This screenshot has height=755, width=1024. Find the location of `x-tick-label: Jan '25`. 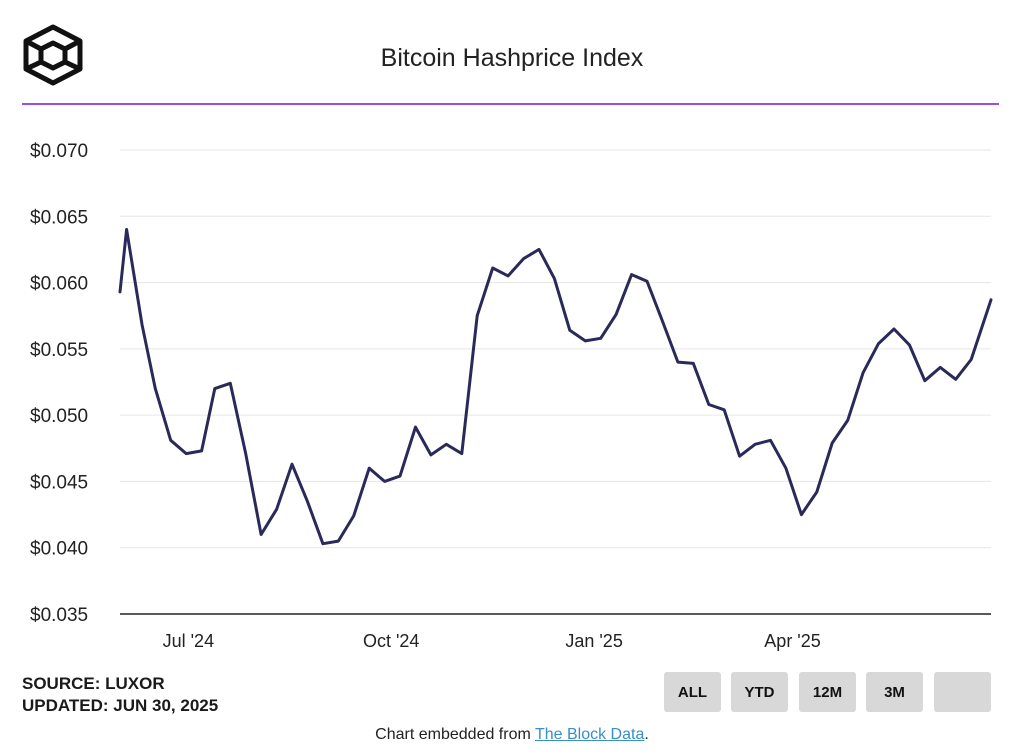

x-tick-label: Jan '25 is located at coordinates (593, 641).